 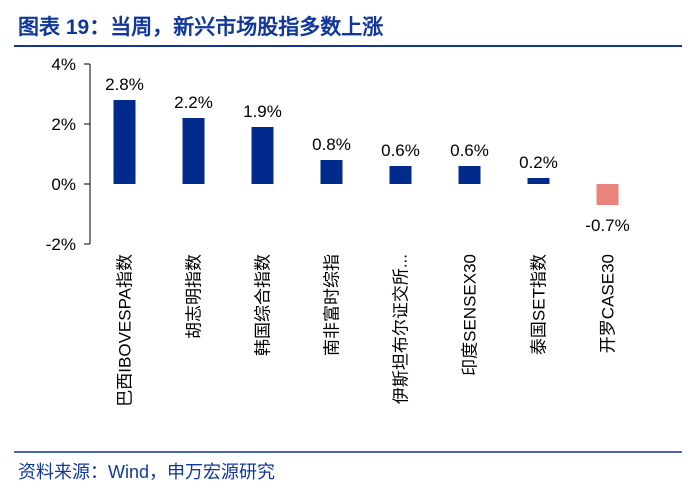 I want to click on y-tick-label: 0%, so click(x=63, y=184).